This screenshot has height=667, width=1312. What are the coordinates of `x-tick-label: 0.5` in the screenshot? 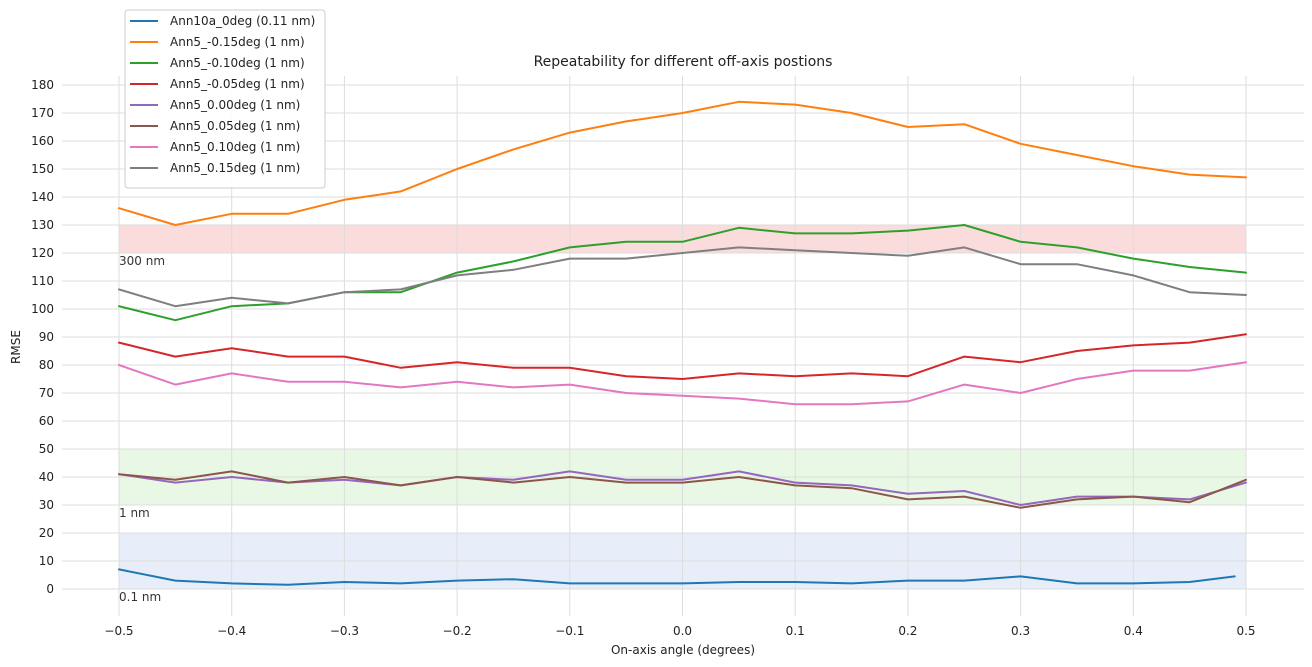 It's located at (1245, 631).